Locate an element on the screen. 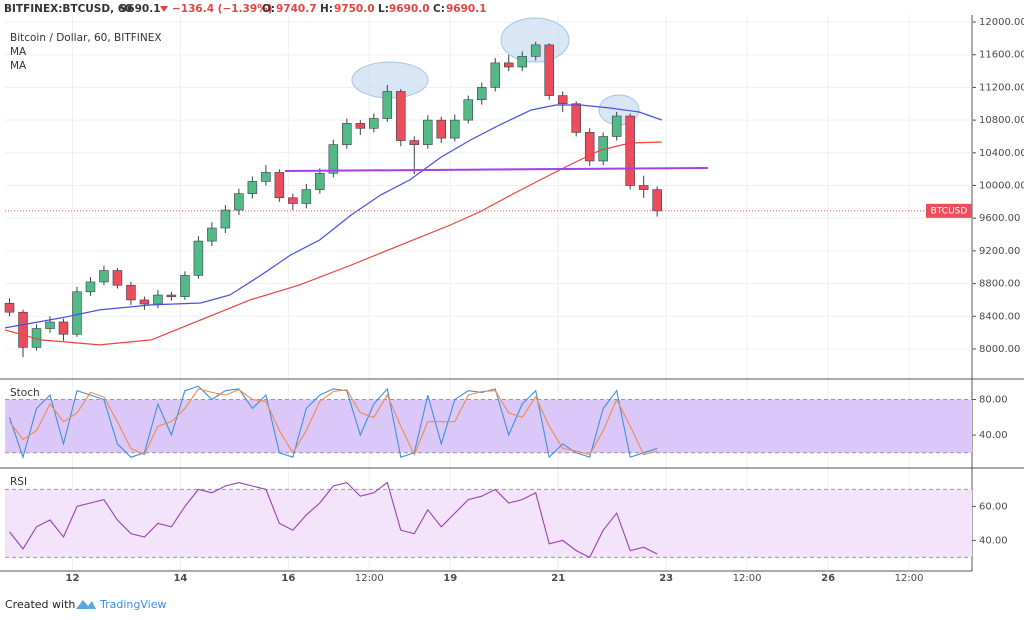  x-tick-label: 23 is located at coordinates (666, 578).